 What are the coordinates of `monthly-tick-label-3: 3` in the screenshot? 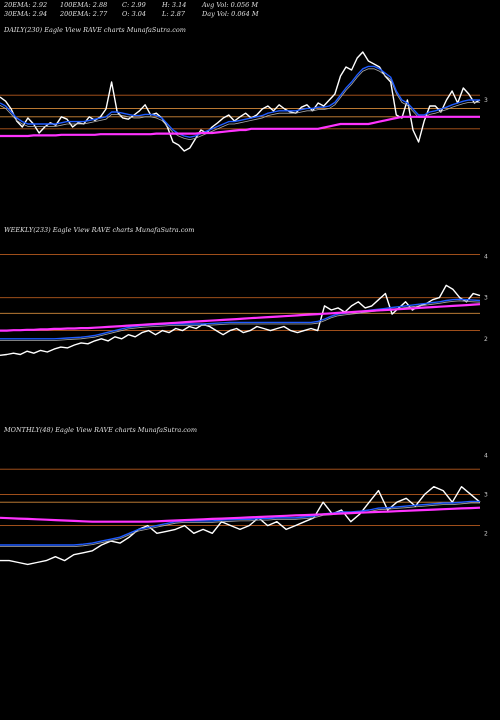 It's located at (486, 494).